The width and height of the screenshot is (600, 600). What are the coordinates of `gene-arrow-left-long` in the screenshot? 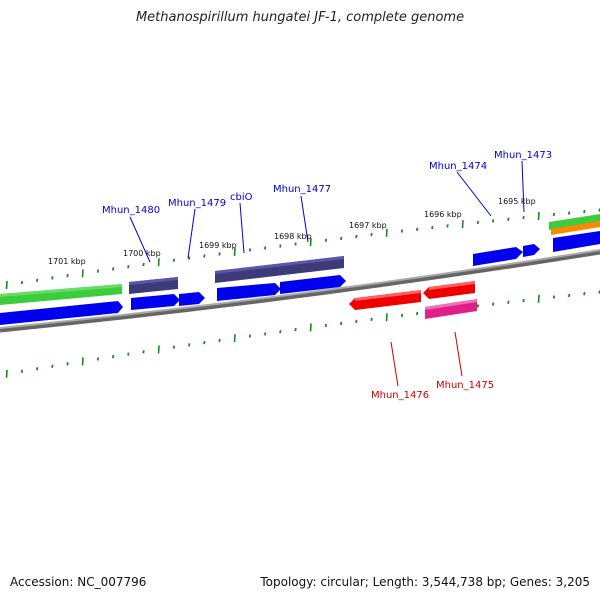 It's located at (61, 313).